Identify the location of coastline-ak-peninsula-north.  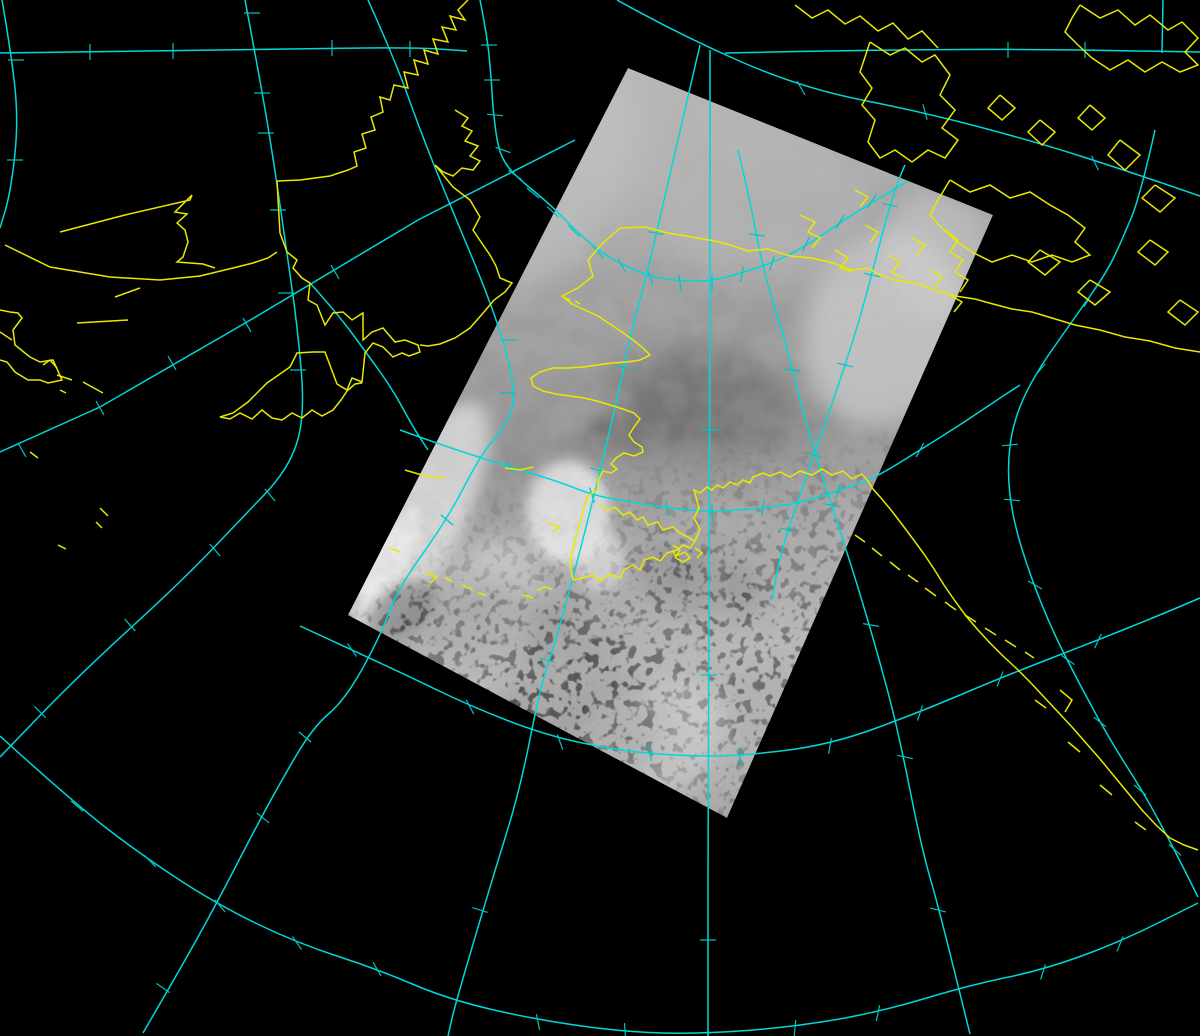
(647, 523).